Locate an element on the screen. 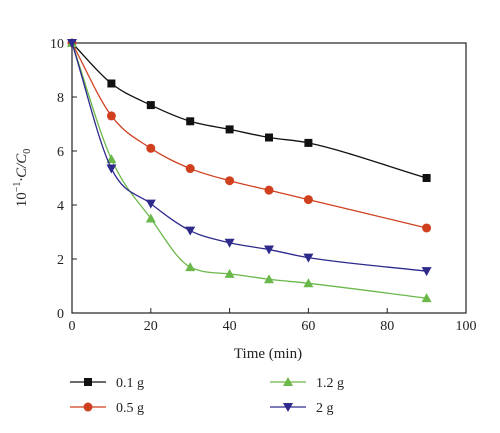 The width and height of the screenshot is (500, 433). legend-label: 0.5 g is located at coordinates (130, 408).